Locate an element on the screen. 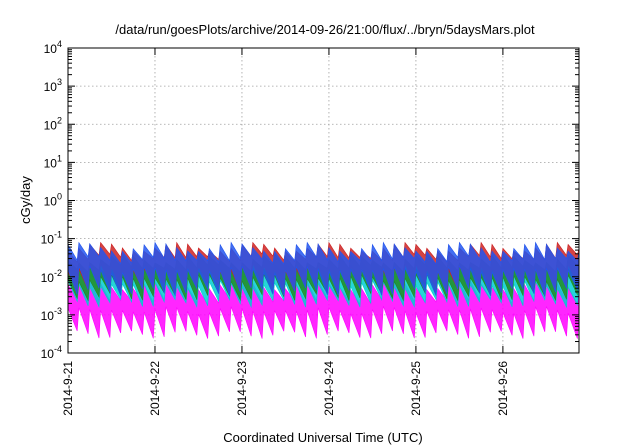  y-tick-label: 10³ is located at coordinates (53, 85).